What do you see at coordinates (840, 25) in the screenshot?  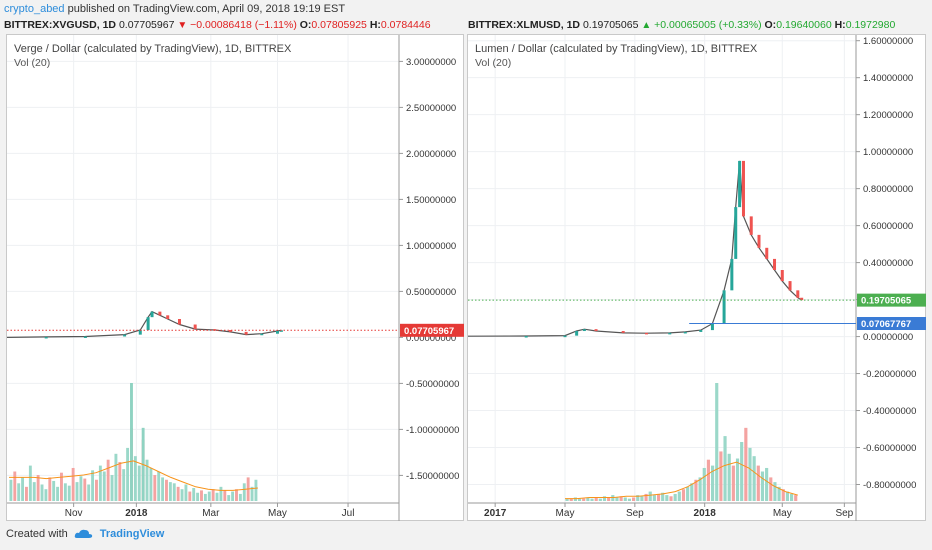 I see `high-label: H:` at bounding box center [840, 25].